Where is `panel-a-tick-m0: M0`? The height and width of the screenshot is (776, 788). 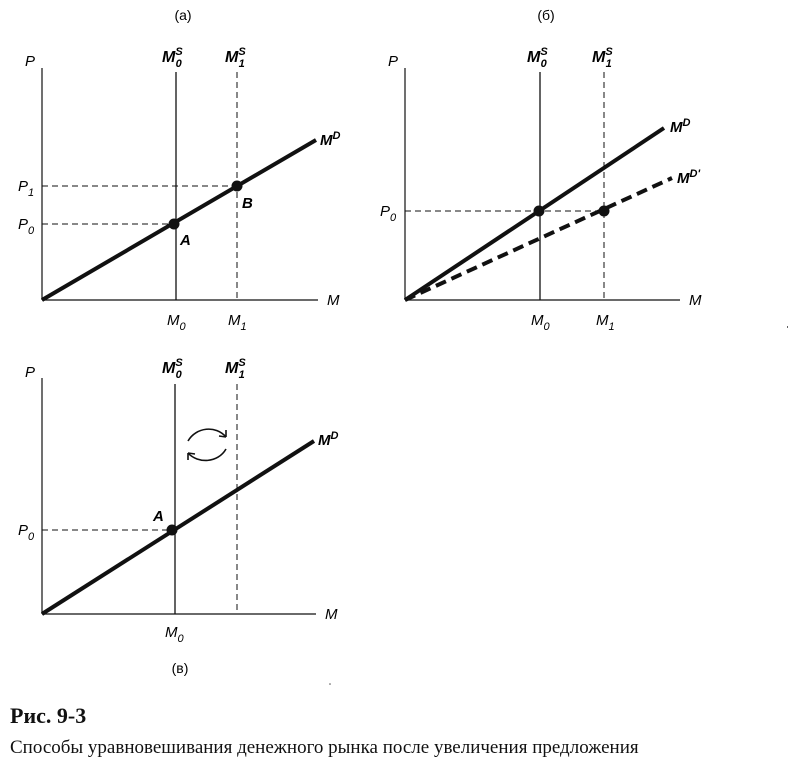 panel-a-tick-m0: M0 is located at coordinates (177, 322).